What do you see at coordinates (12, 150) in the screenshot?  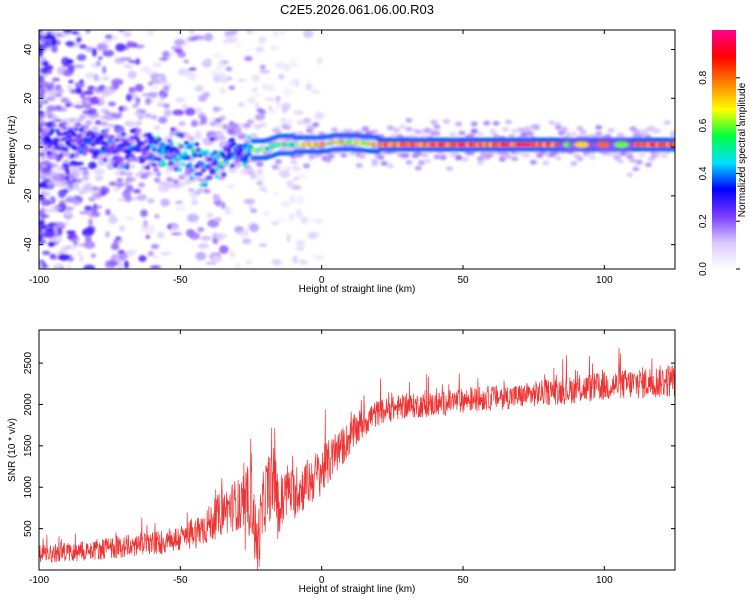 I see `spectrogram-y-axis-label: Frequency (Hz)` at bounding box center [12, 150].